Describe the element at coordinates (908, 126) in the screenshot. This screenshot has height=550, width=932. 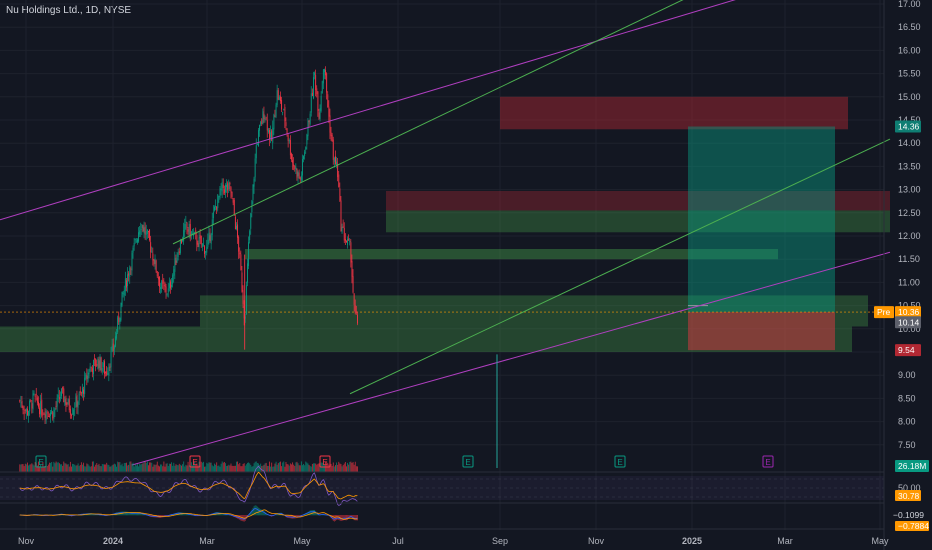
I see `price-label-box` at that location.